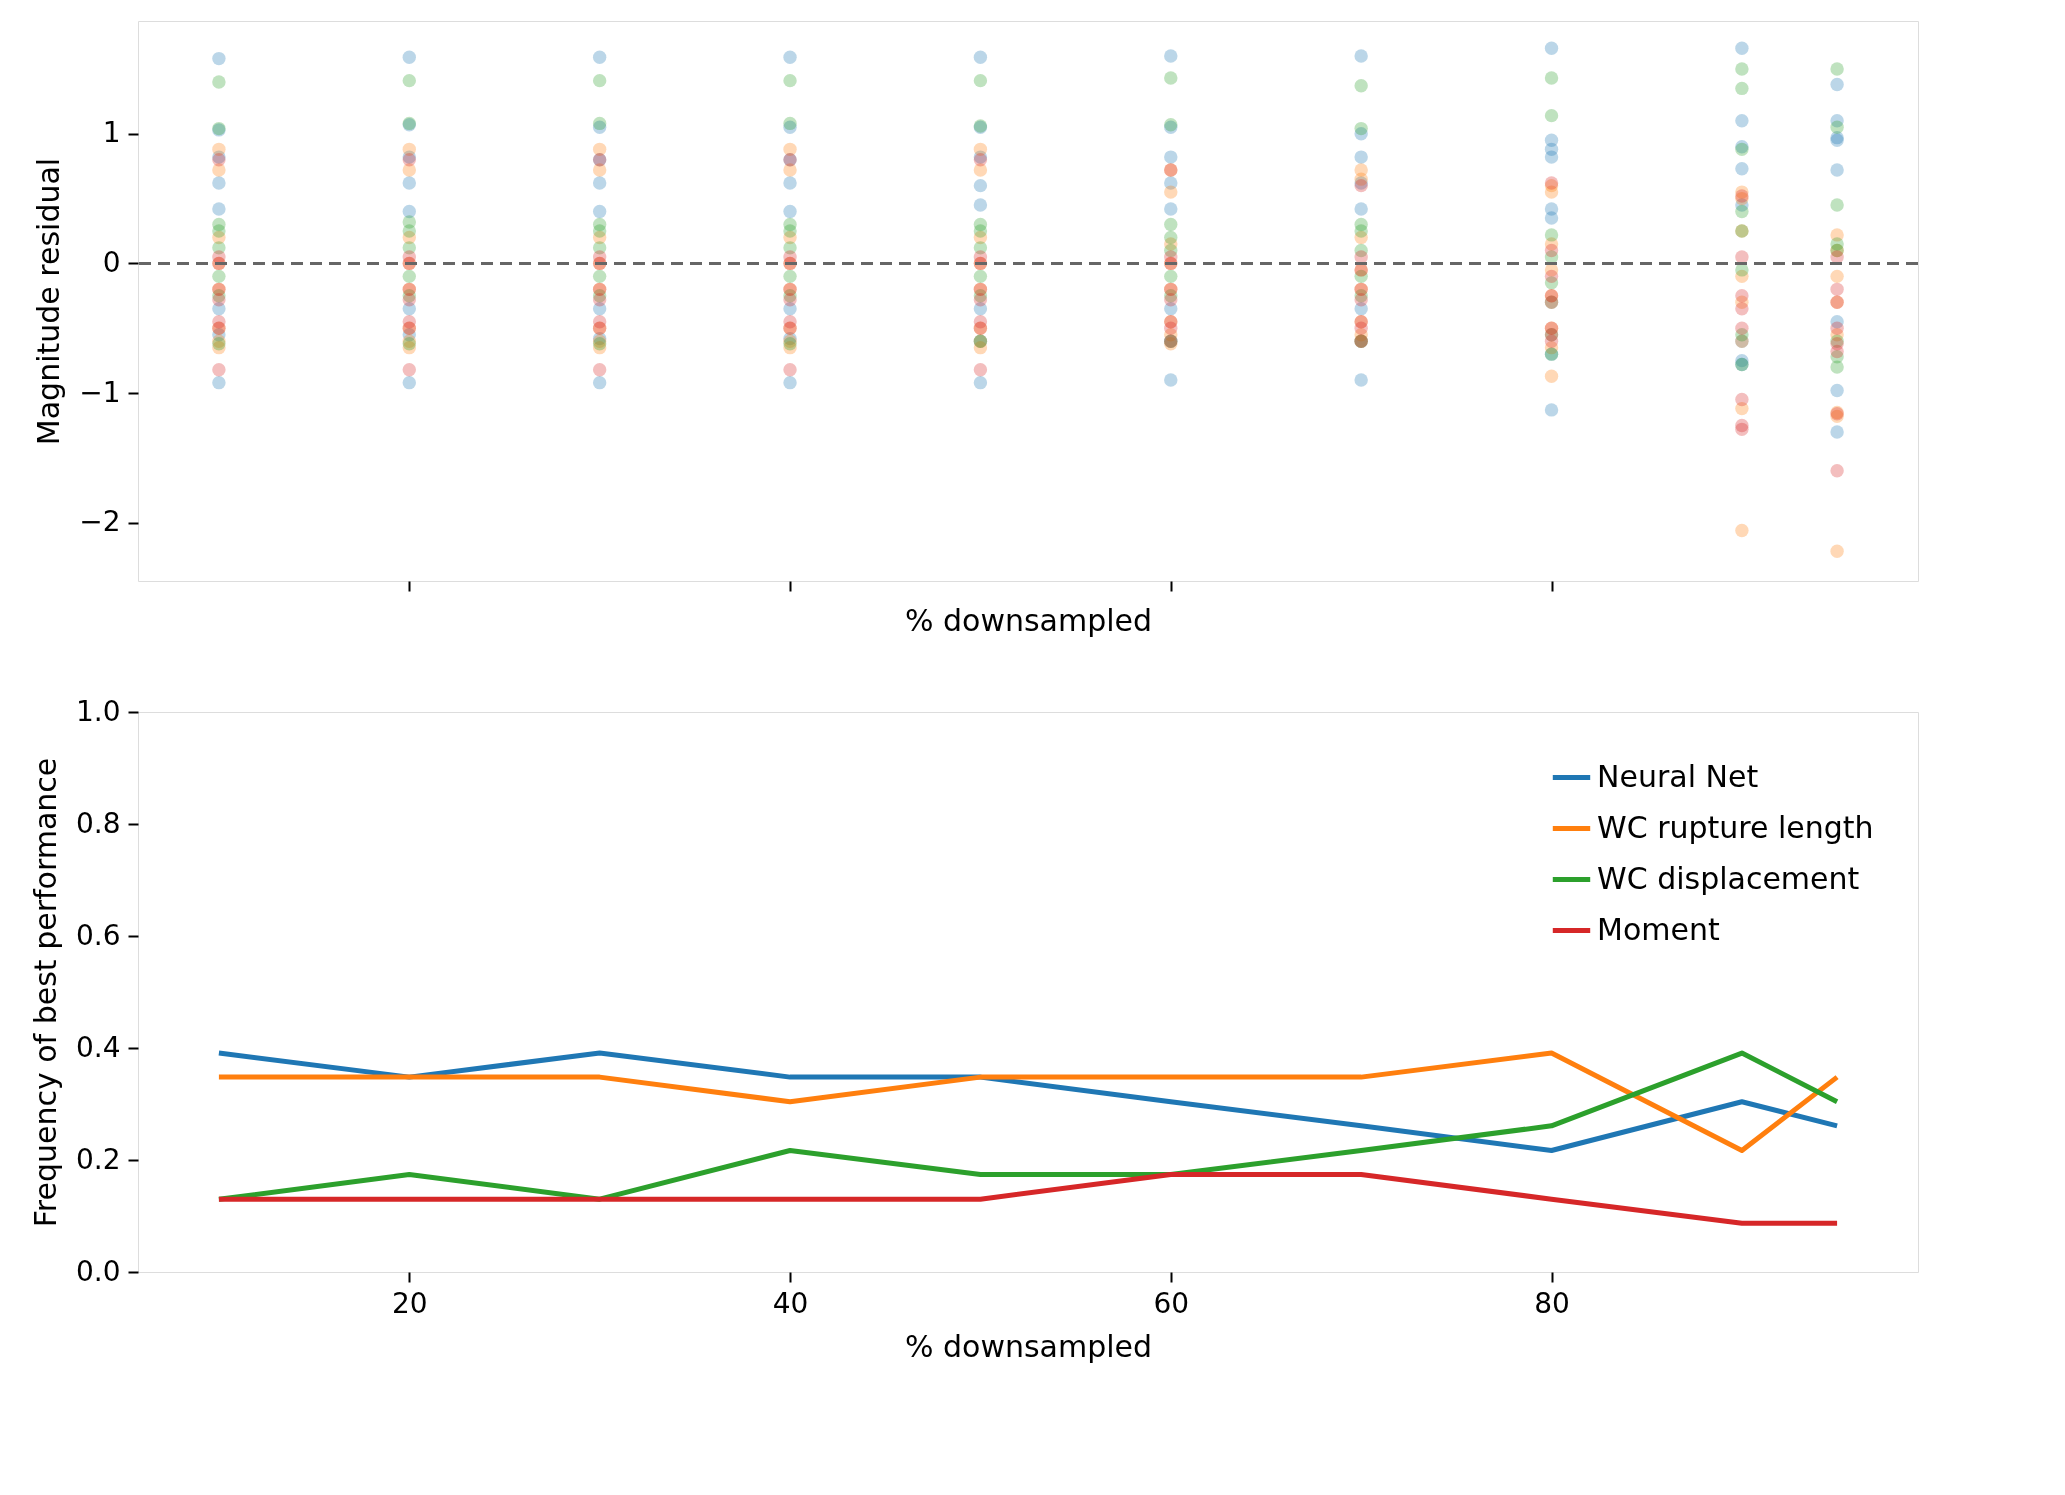  What do you see at coordinates (409, 1303) in the screenshot?
I see `x-tick-label: 20` at bounding box center [409, 1303].